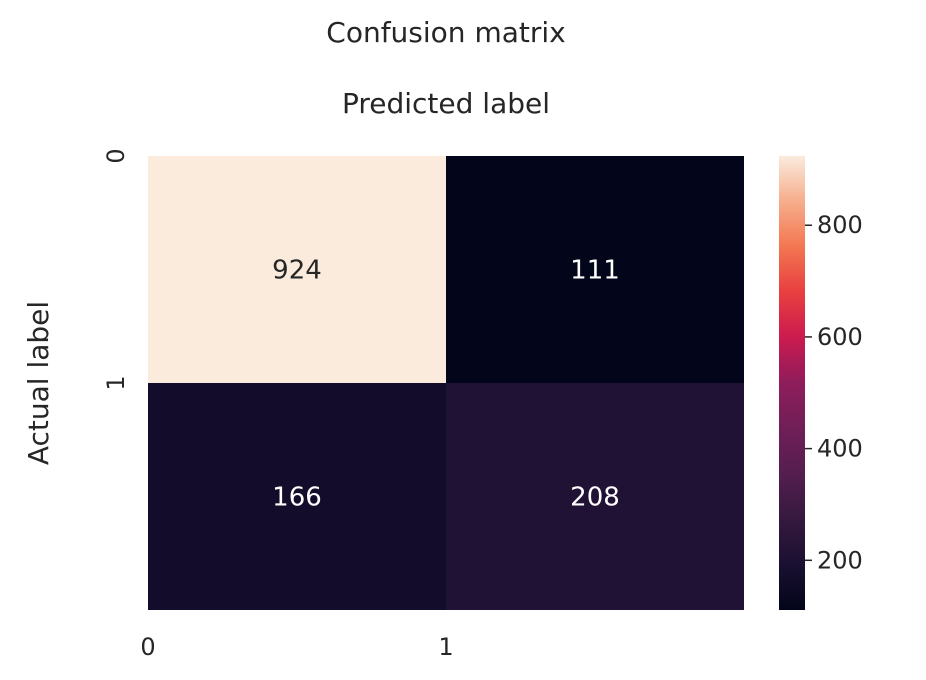 Image resolution: width=926 pixels, height=680 pixels. Describe the element at coordinates (792, 383) in the screenshot. I see `colorbar` at that location.